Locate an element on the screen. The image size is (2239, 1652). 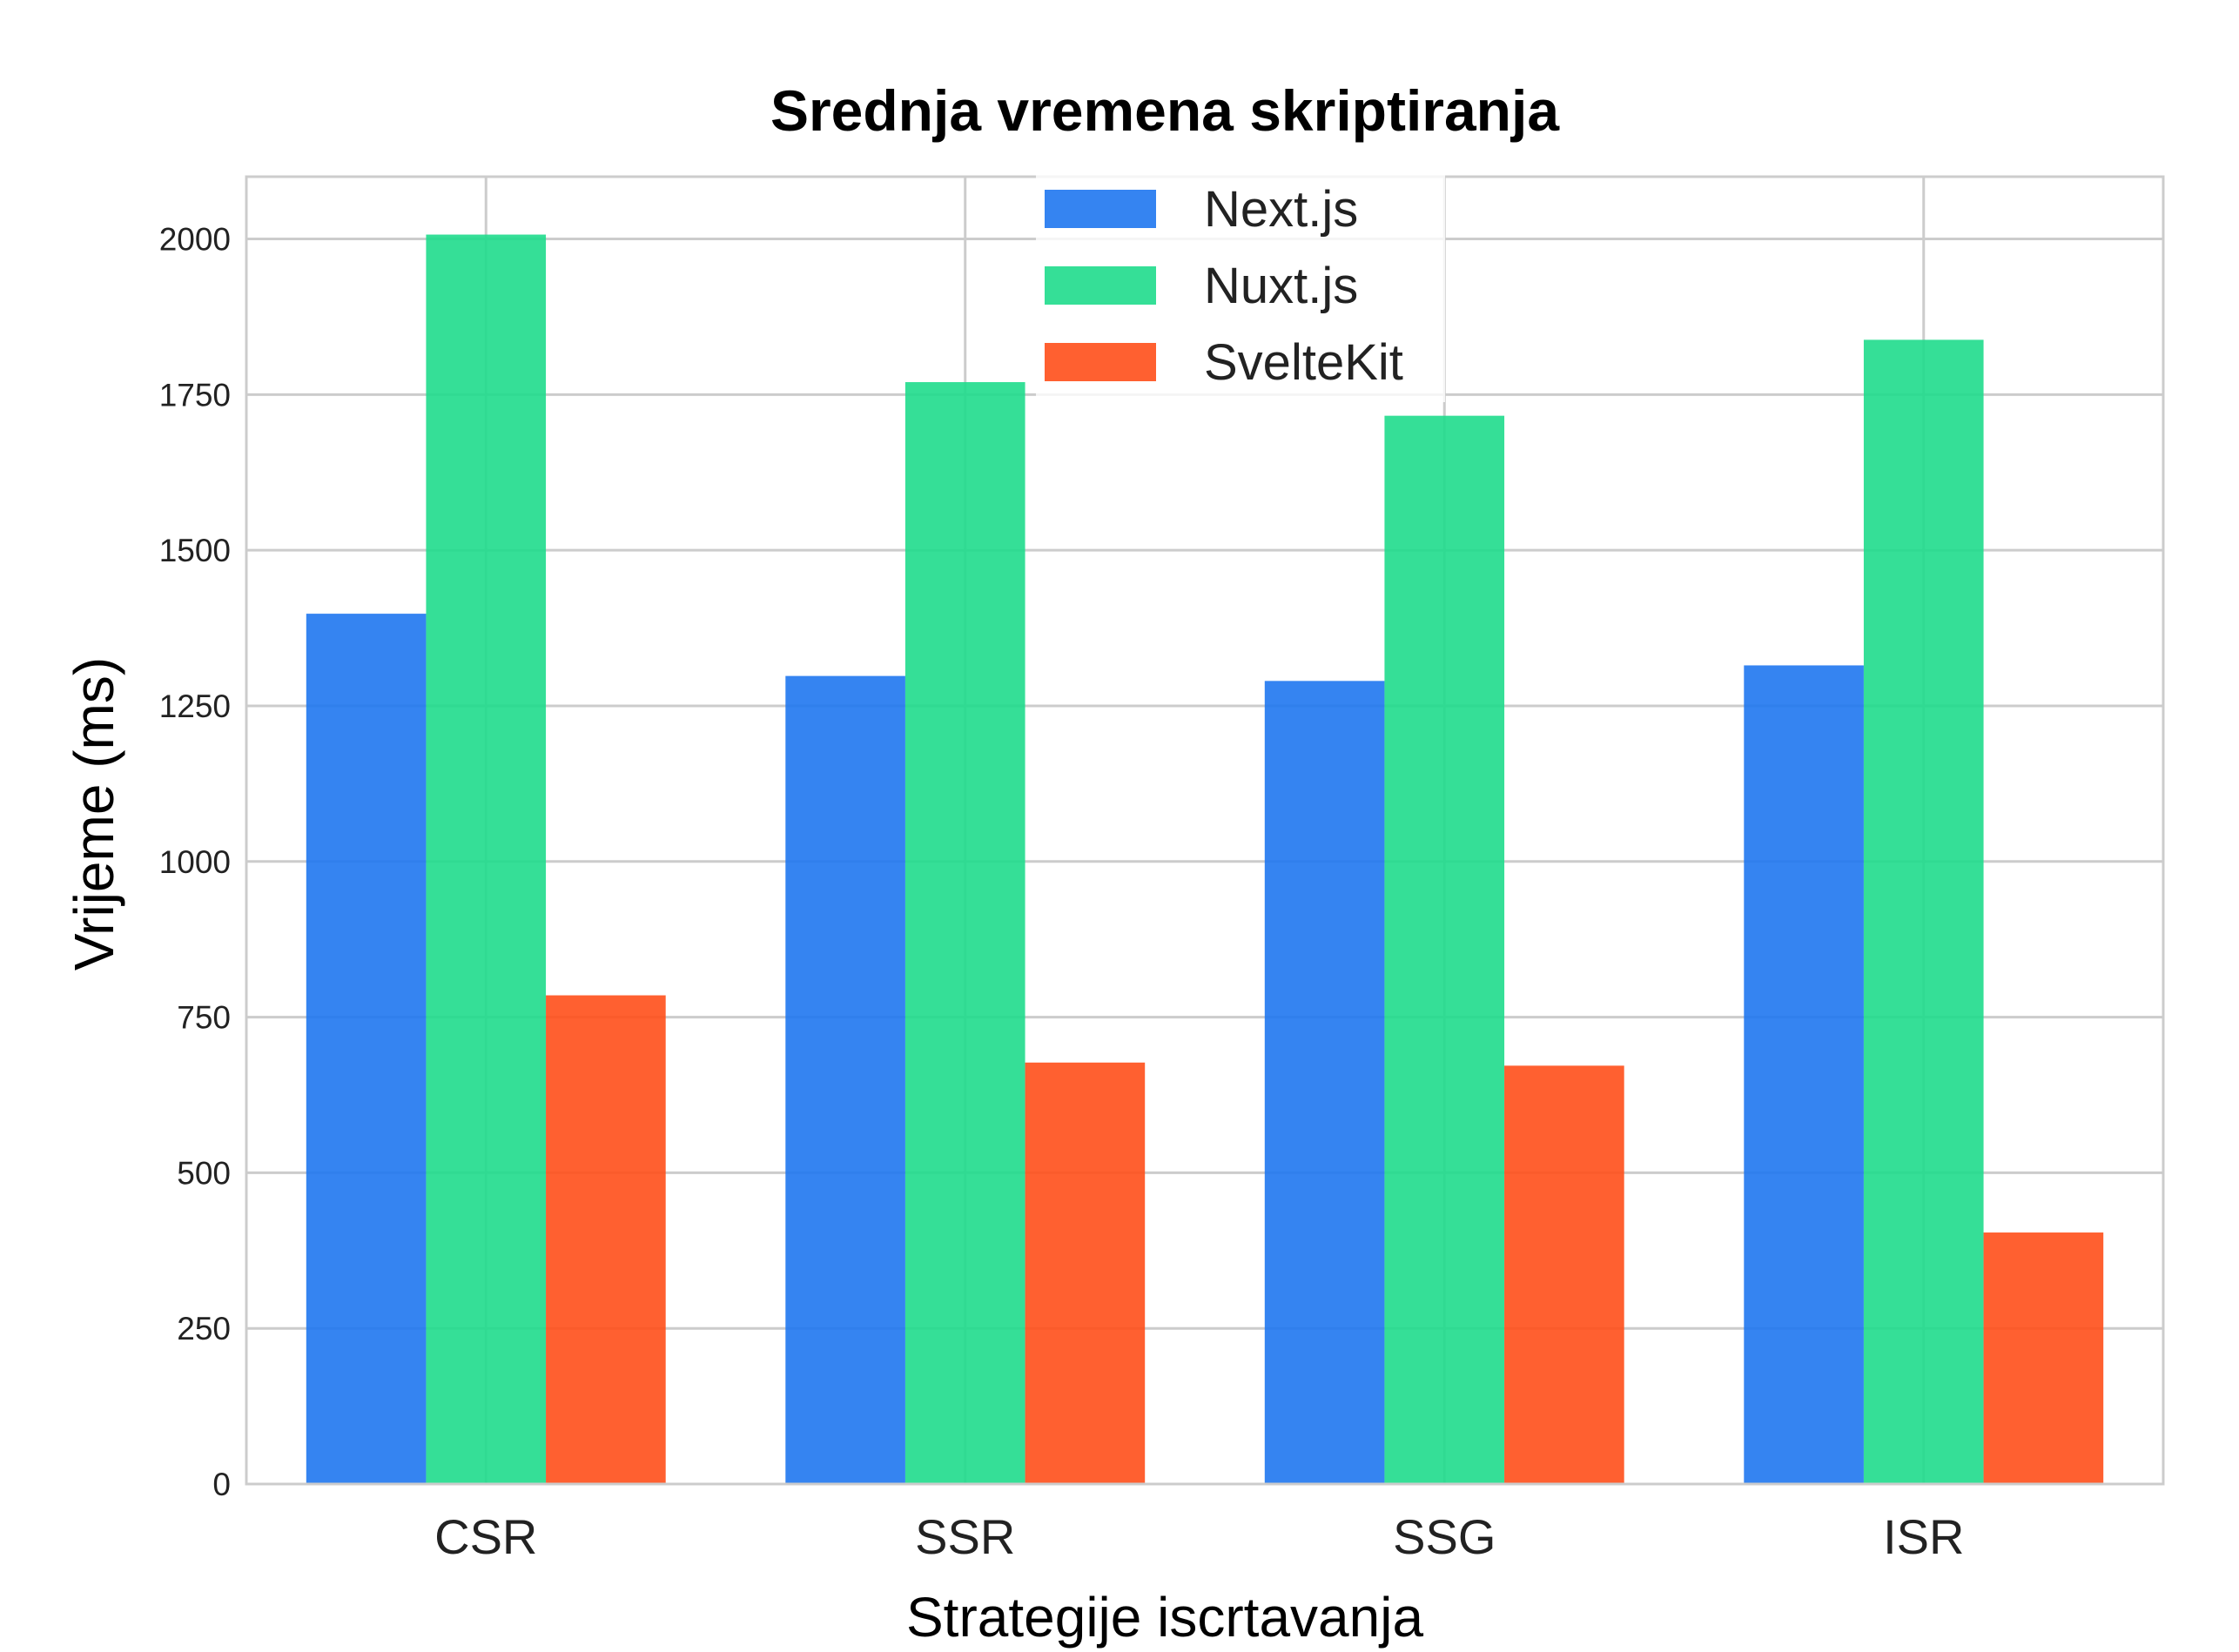
bar-sveltekit-csr is located at coordinates (606, 1240).